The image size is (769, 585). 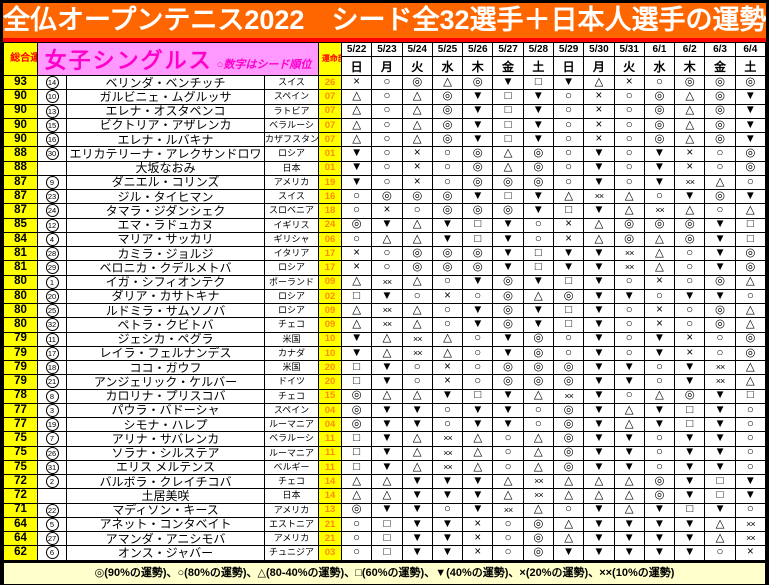 What do you see at coordinates (52, 125) in the screenshot?
I see `seed-badge: 15` at bounding box center [52, 125].